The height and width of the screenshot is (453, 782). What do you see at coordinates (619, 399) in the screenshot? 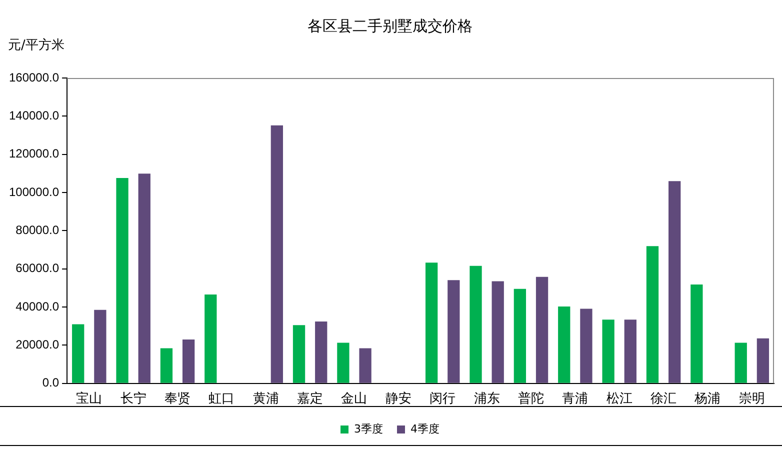
I see `x-tick-label: 松江` at bounding box center [619, 399].